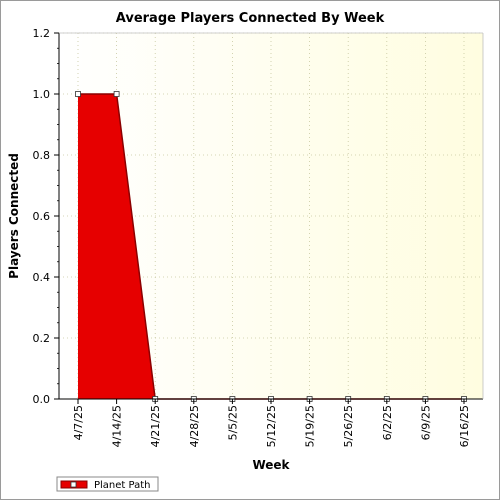 This screenshot has width=500, height=500. Describe the element at coordinates (250, 18) in the screenshot. I see `chart-title: Average Players Connected By Week` at that location.